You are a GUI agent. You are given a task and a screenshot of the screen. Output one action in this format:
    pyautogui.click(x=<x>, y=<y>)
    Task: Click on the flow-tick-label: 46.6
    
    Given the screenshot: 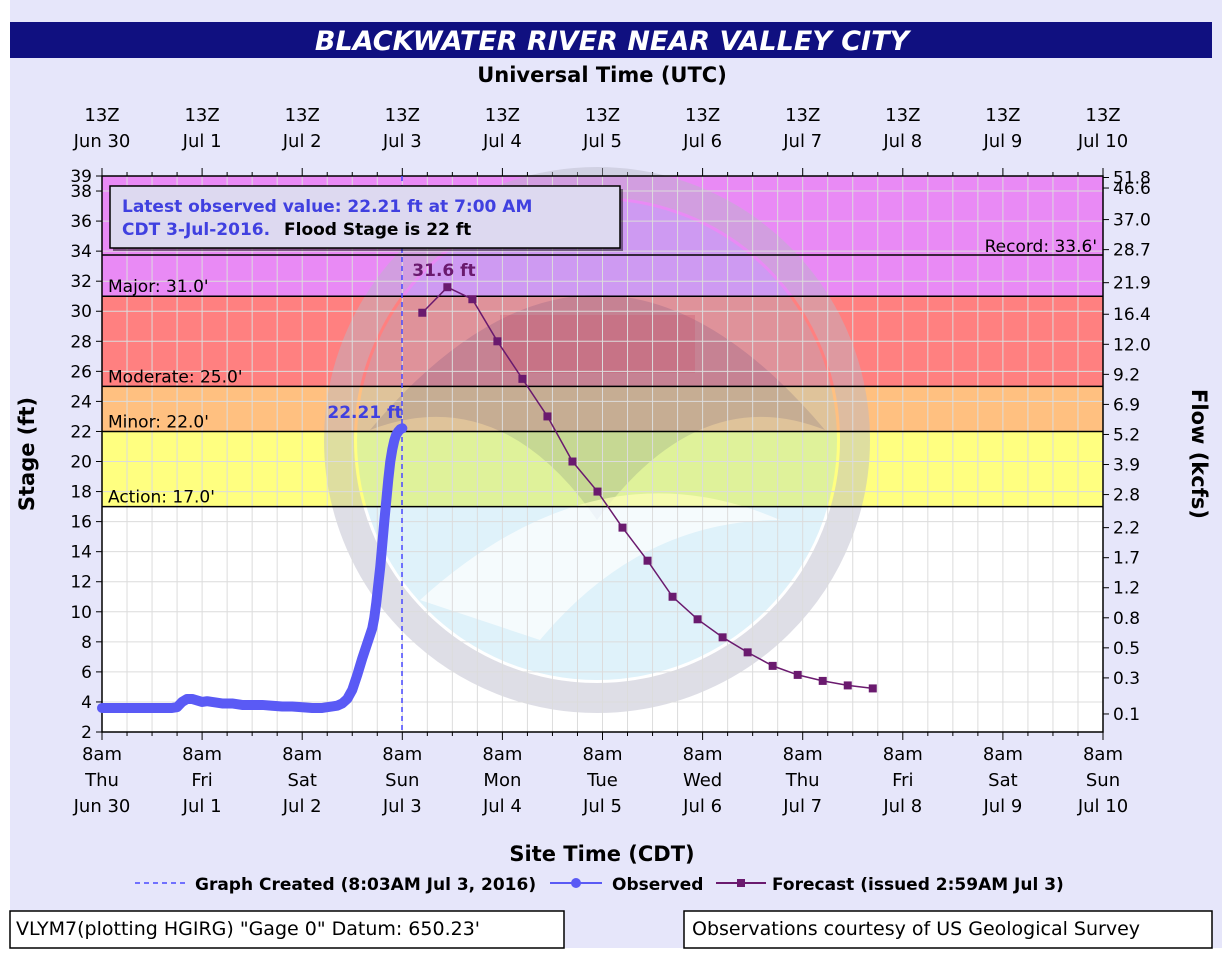 What is the action you would take?
    pyautogui.click(x=1132, y=189)
    